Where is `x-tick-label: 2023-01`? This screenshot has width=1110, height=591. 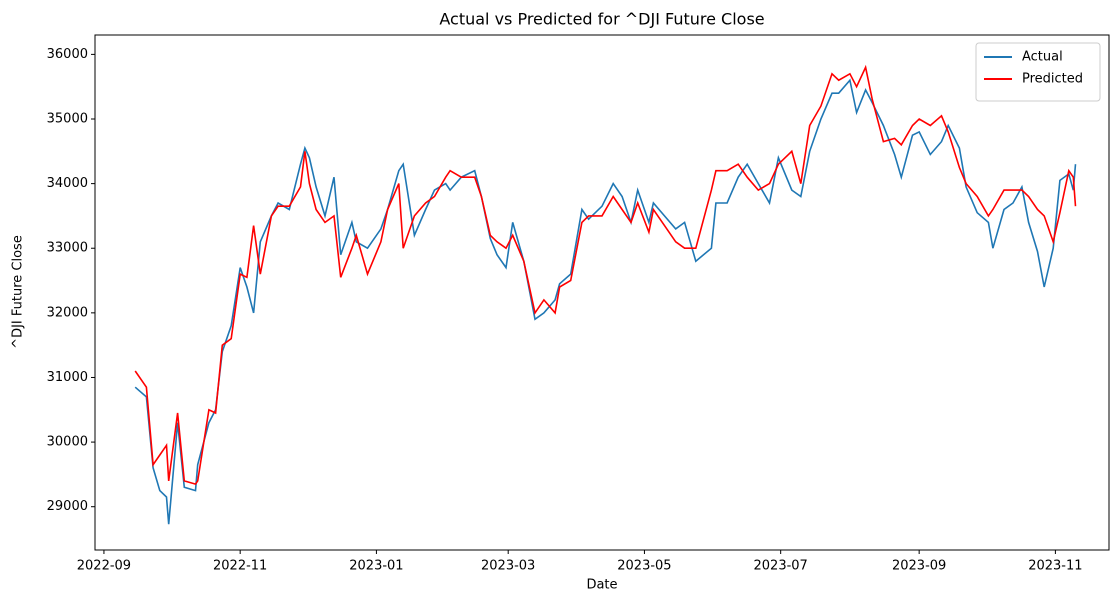 x-tick-label: 2023-01 is located at coordinates (376, 566).